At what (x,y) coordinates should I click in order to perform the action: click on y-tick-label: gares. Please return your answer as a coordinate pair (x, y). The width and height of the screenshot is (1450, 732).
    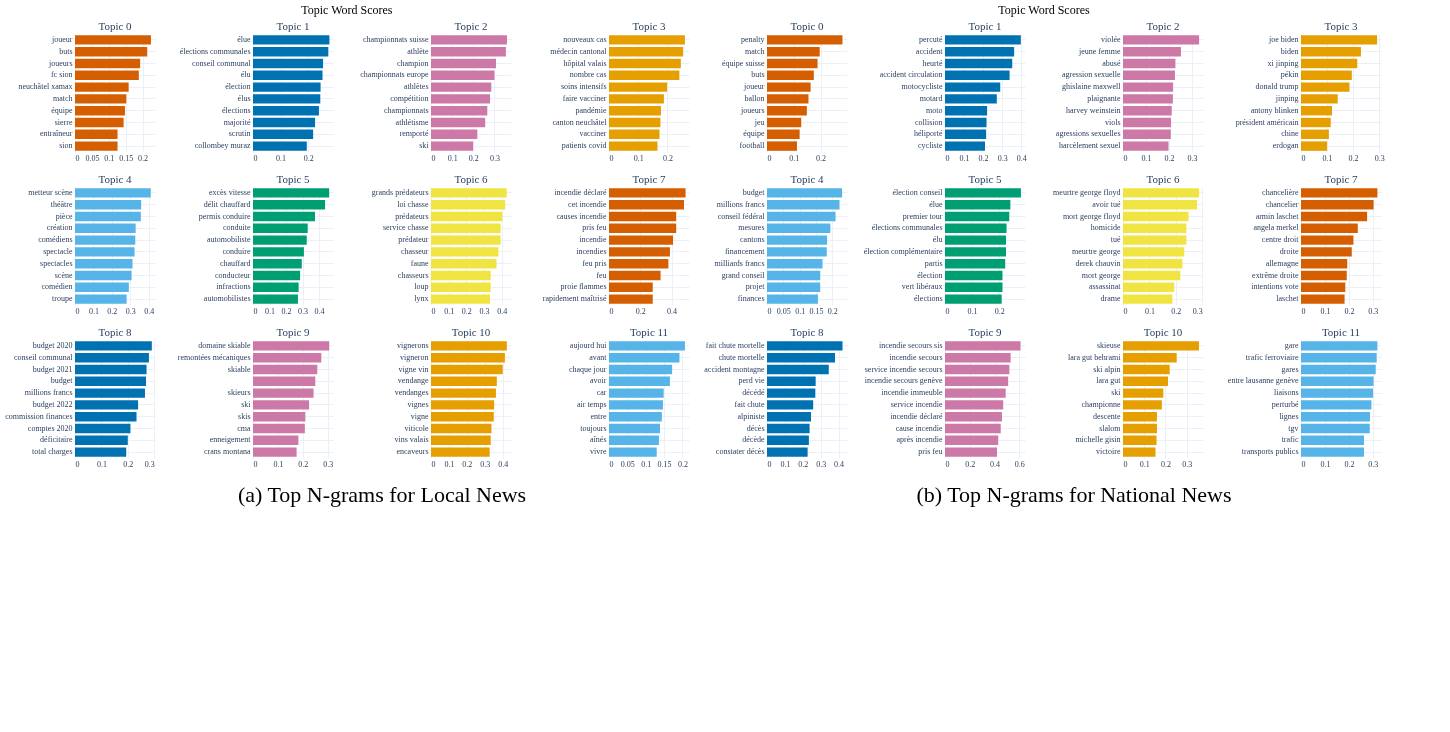
    Looking at the image, I should click on (1290, 369).